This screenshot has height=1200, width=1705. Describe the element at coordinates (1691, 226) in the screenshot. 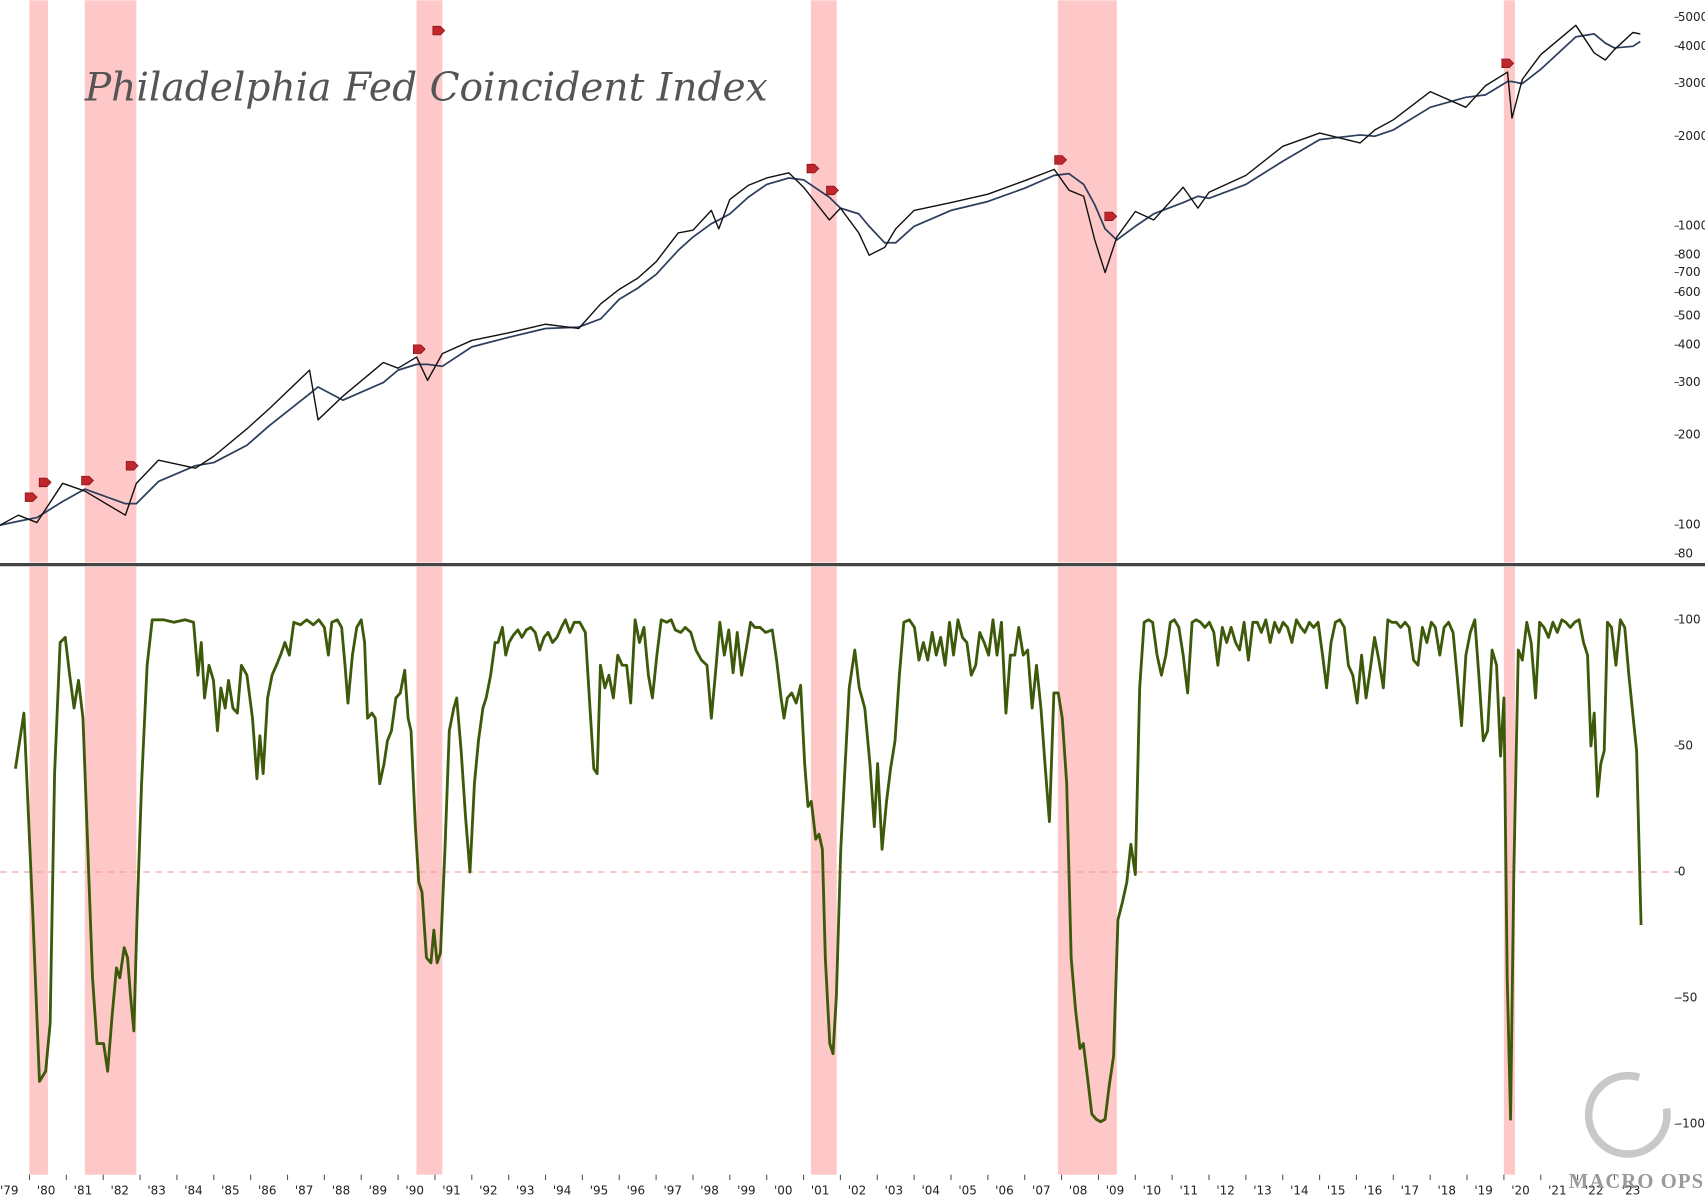

I see `y-tick-label: 1000` at that location.